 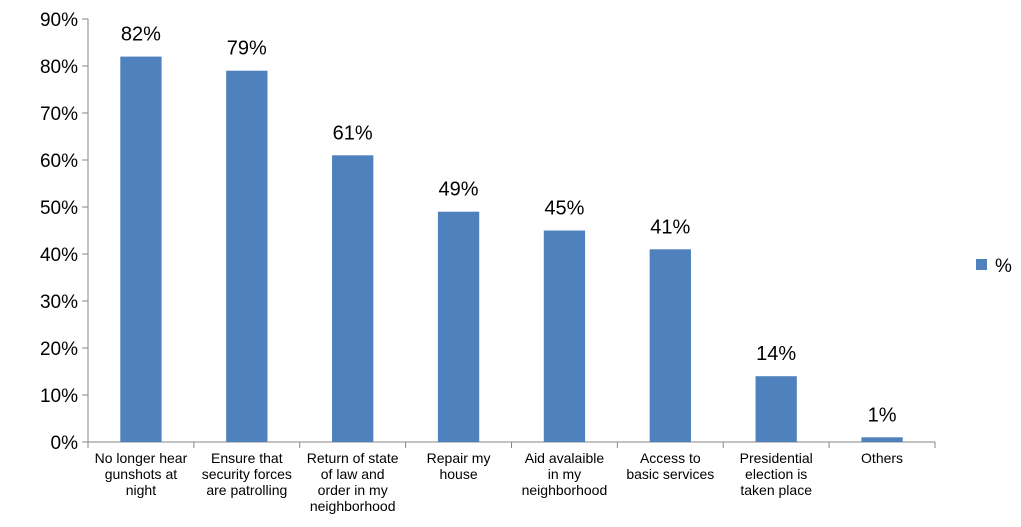 What do you see at coordinates (59, 255) in the screenshot?
I see `y-tick-label: 40%` at bounding box center [59, 255].